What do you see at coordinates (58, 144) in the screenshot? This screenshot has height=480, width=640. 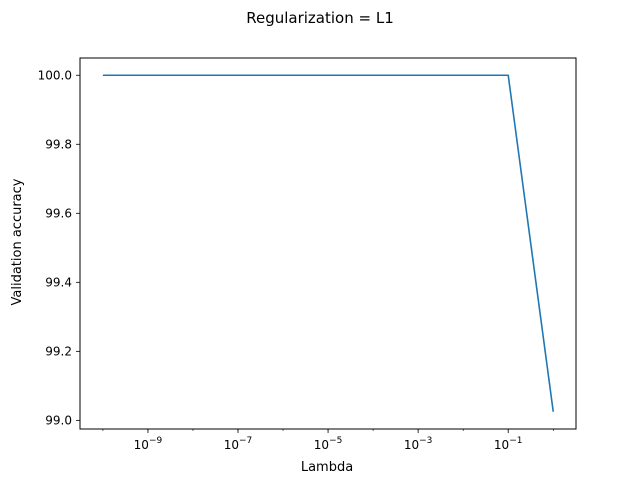 I see `y-tick-label: 99.8` at bounding box center [58, 144].